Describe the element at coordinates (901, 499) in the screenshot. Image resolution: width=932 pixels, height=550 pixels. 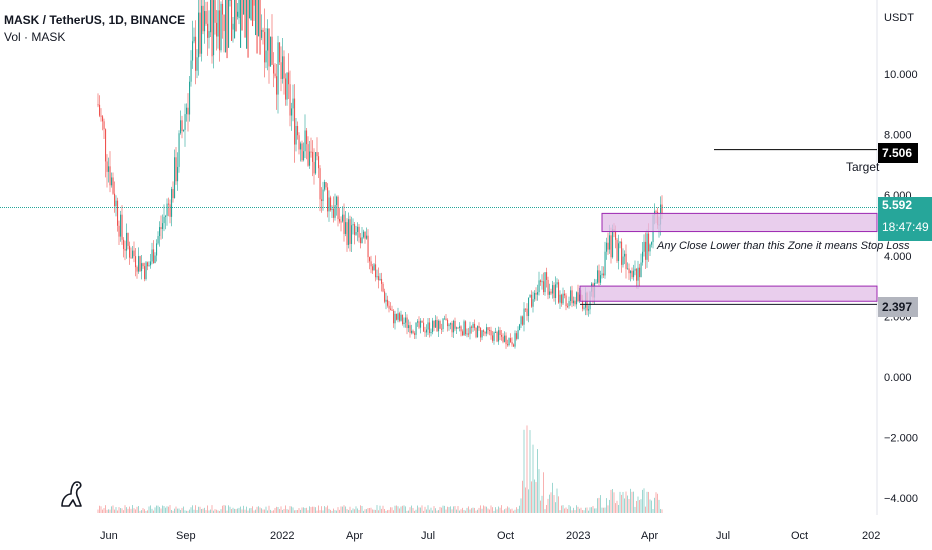
I see `price-tick-label: −4.000` at that location.